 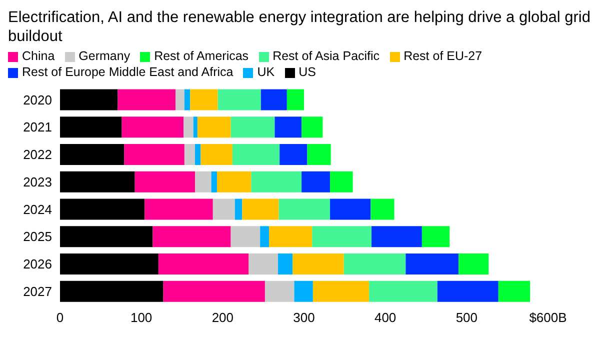 What do you see at coordinates (37, 236) in the screenshot?
I see `y-tick-label: 2025` at bounding box center [37, 236].